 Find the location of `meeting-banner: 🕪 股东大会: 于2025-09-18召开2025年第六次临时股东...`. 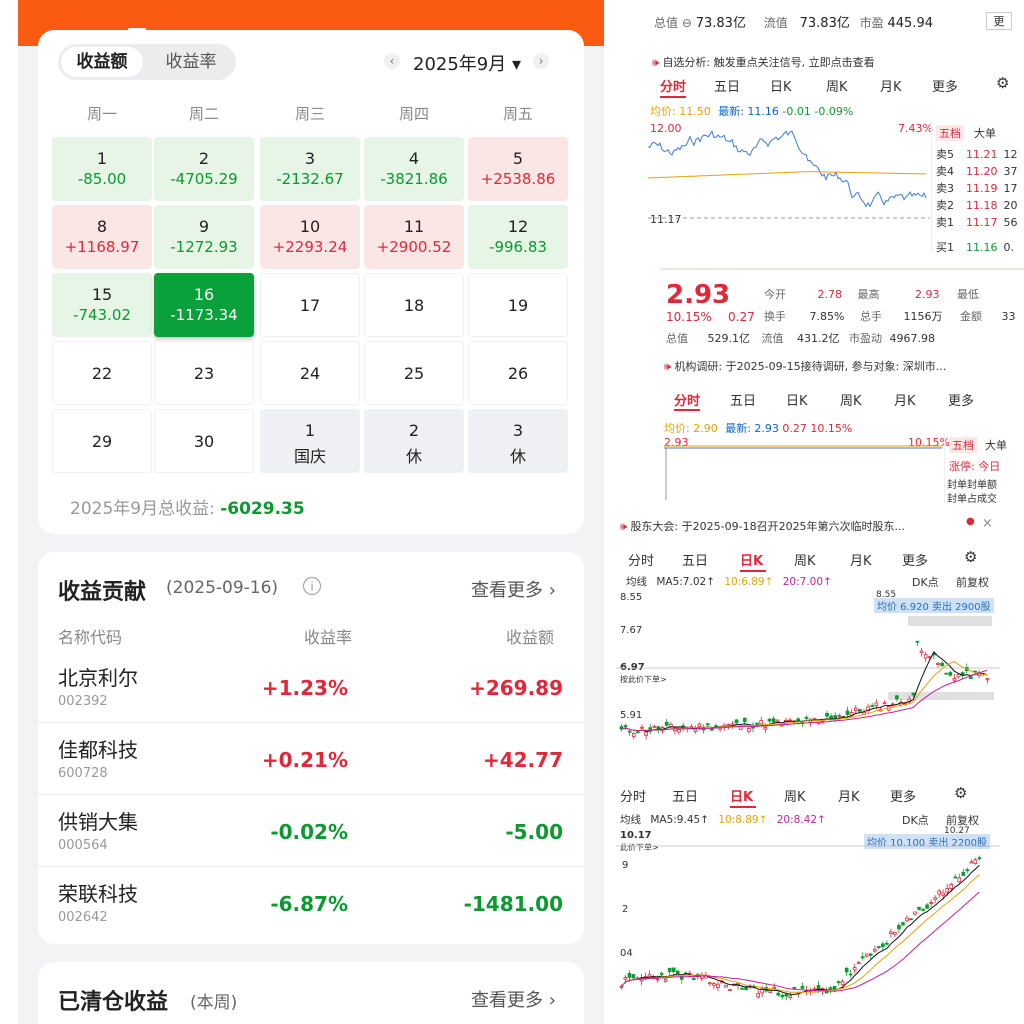

meeting-banner: 🕪 股东大会: 于2025-09-18召开2025年第六次临时股东... is located at coordinates (762, 526).